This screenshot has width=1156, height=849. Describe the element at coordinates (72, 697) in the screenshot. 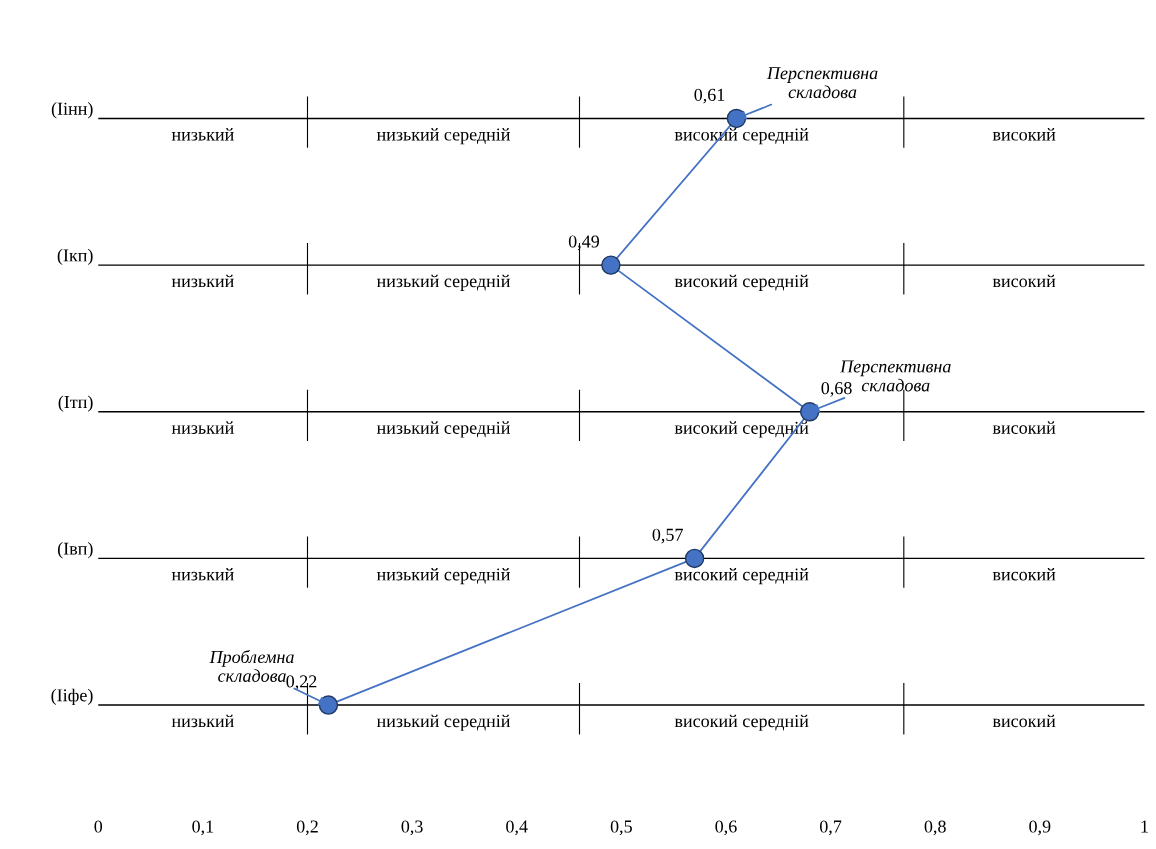

I see `y-tick-label: (Iіфе)` at that location.